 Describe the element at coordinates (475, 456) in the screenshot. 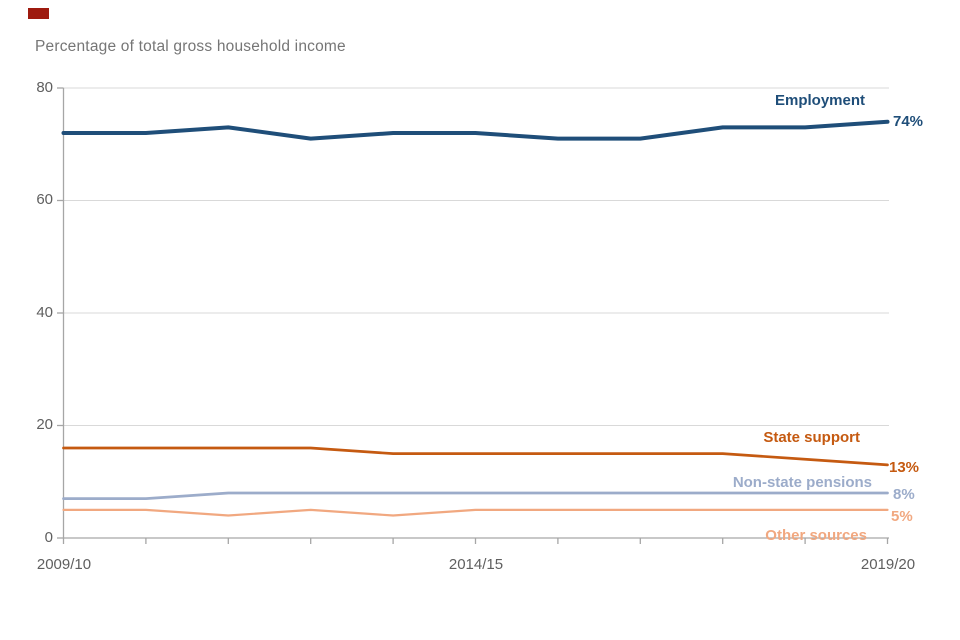

I see `series-line-state-support` at that location.